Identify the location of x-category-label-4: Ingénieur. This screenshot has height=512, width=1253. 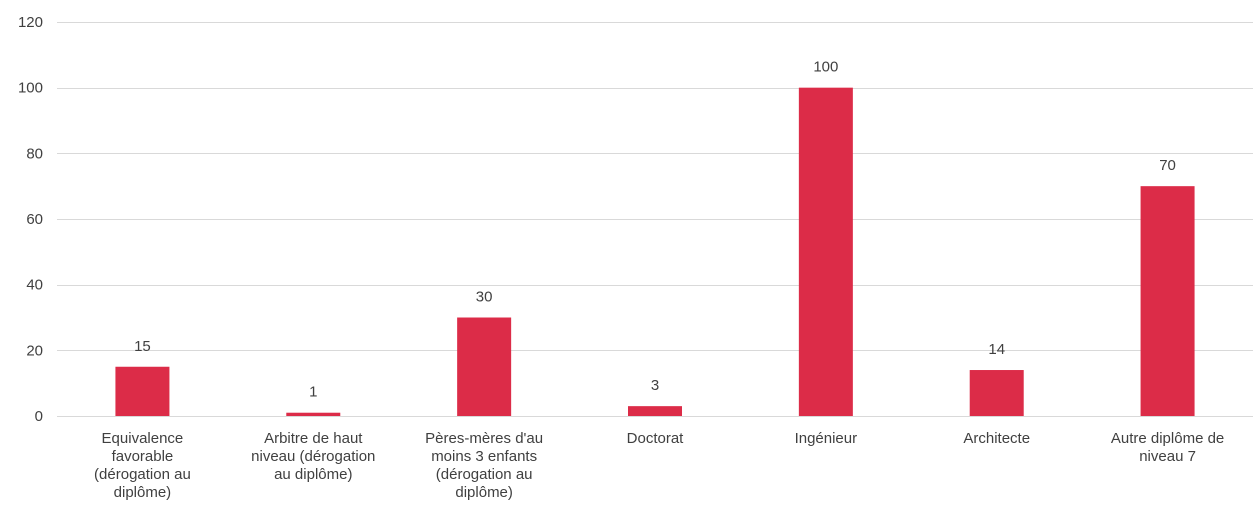
(826, 438).